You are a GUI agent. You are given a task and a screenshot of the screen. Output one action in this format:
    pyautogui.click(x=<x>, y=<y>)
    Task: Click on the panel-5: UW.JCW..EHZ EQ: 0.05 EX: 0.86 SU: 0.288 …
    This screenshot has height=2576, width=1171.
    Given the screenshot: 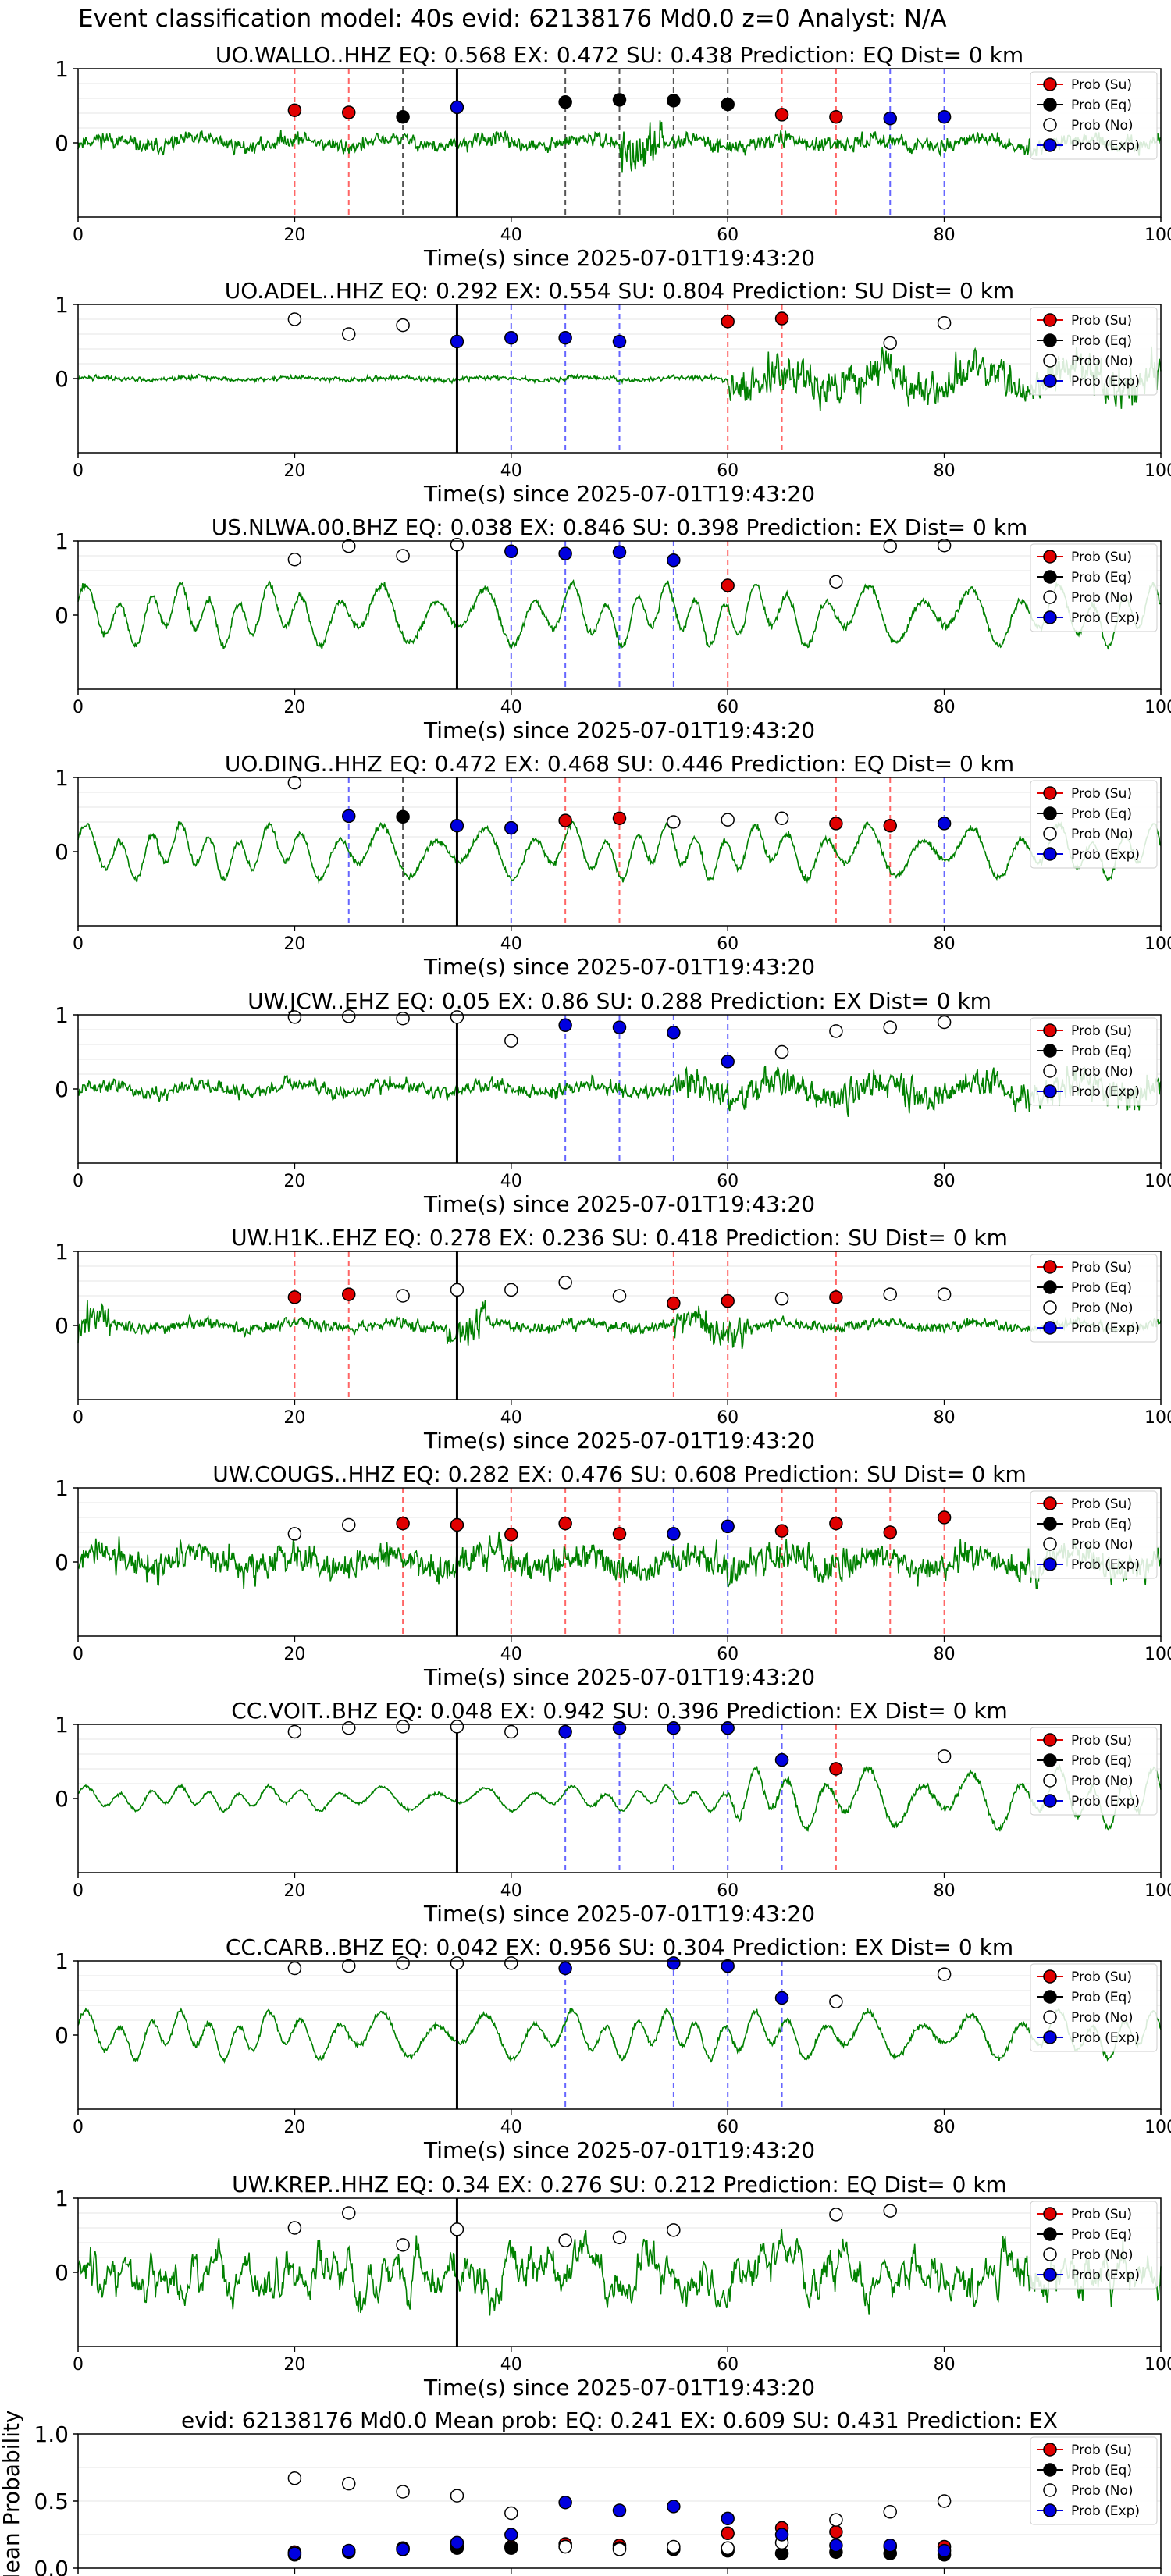 What is the action you would take?
    pyautogui.click(x=613, y=1102)
    